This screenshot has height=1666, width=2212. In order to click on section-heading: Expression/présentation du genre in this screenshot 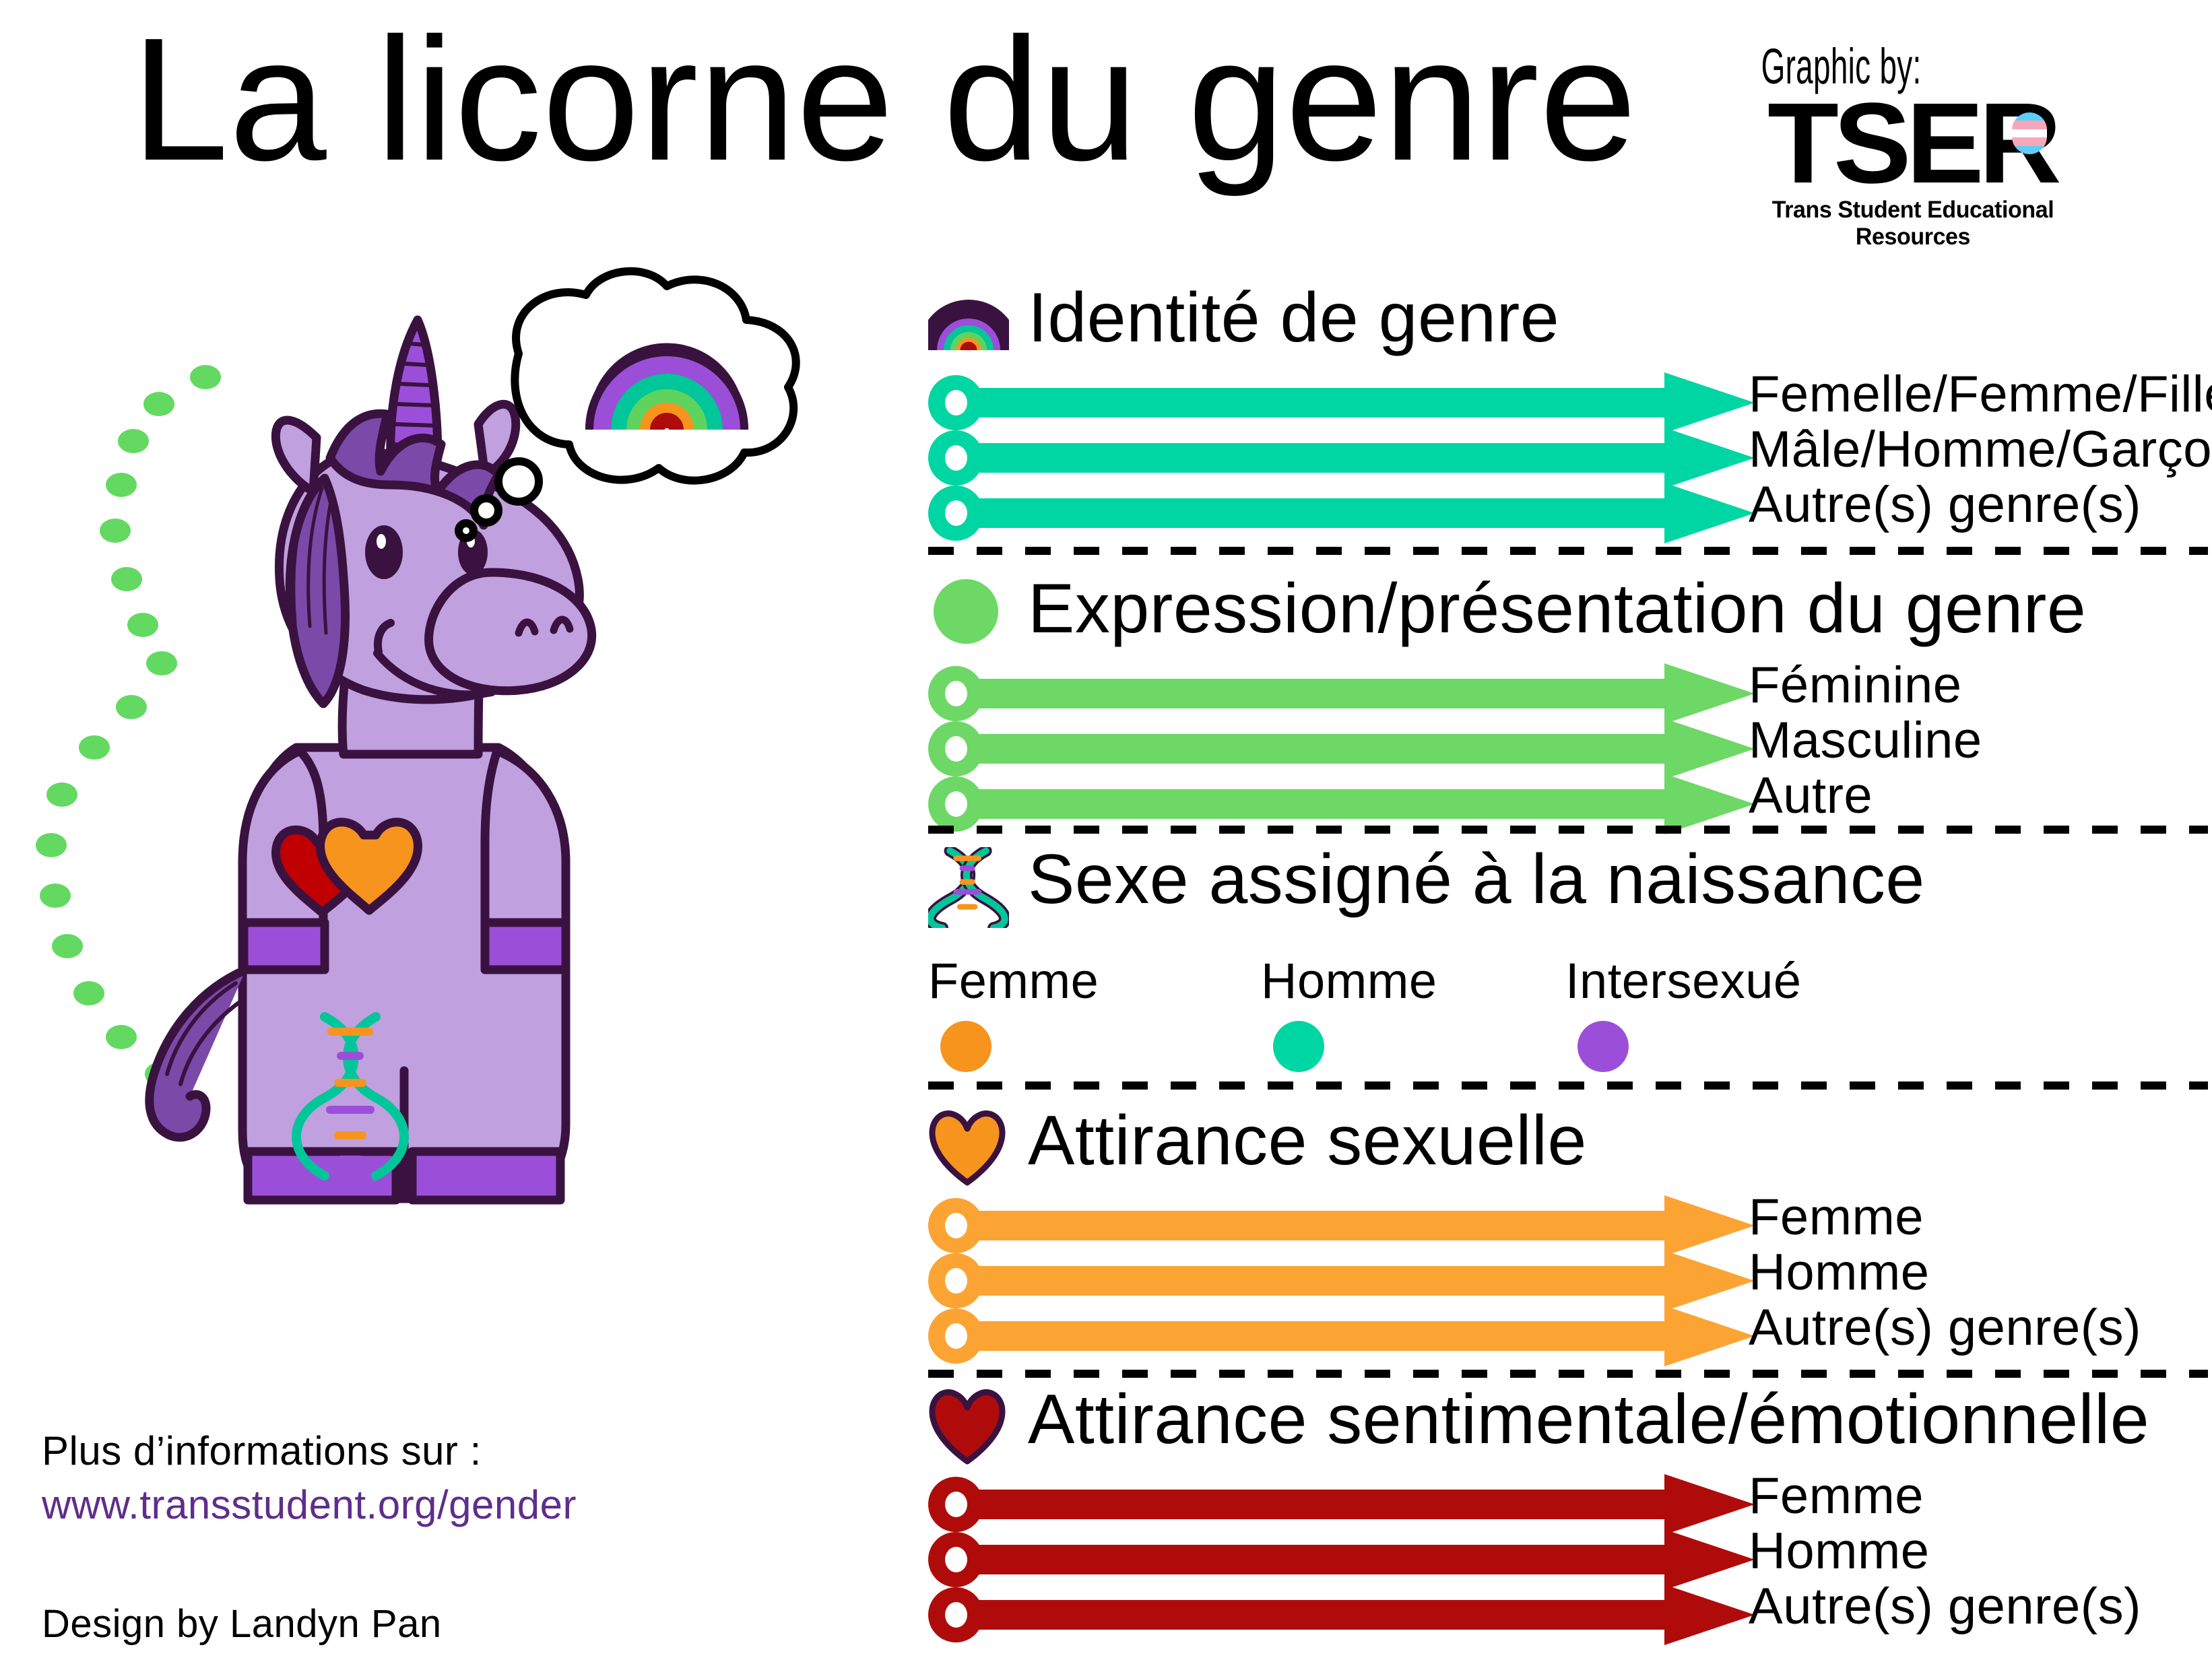, I will do `click(1557, 609)`.